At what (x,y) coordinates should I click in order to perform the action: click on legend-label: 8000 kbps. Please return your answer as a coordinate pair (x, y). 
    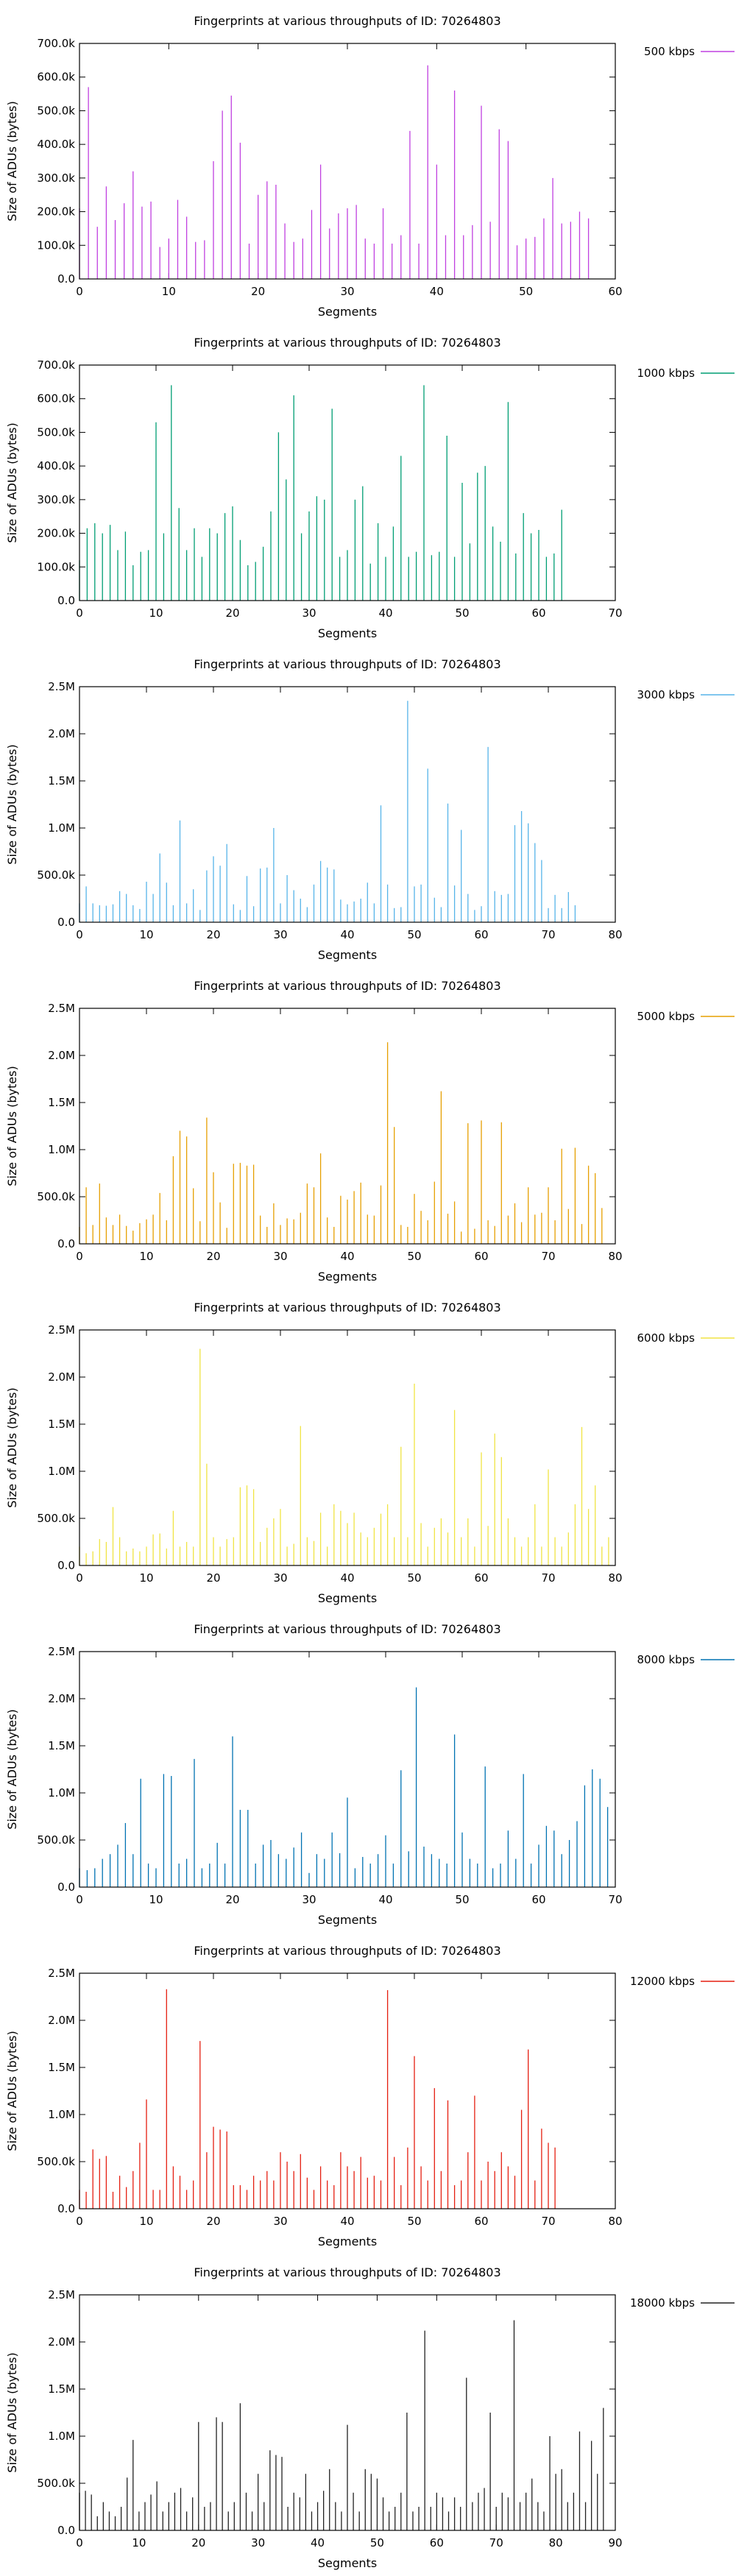
    Looking at the image, I should click on (666, 1660).